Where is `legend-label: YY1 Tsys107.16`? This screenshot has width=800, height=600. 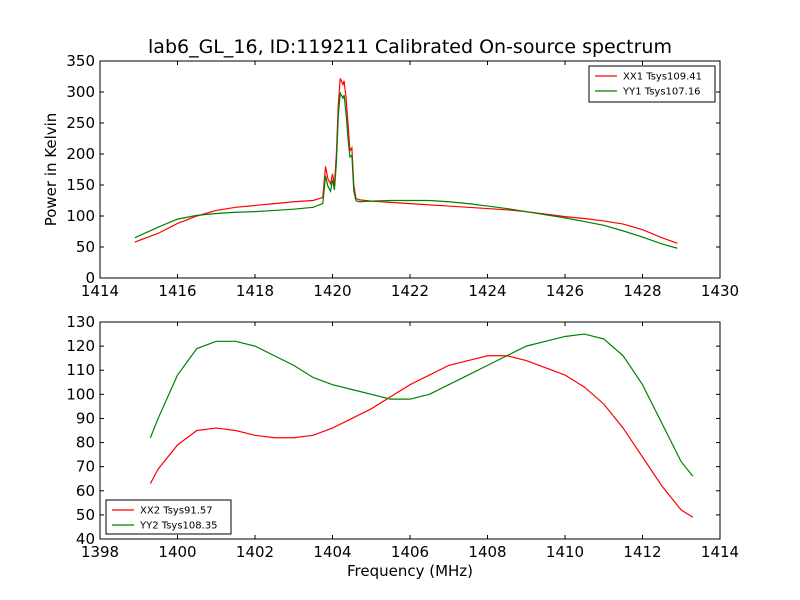 legend-label: YY1 Tsys107.16 is located at coordinates (661, 92).